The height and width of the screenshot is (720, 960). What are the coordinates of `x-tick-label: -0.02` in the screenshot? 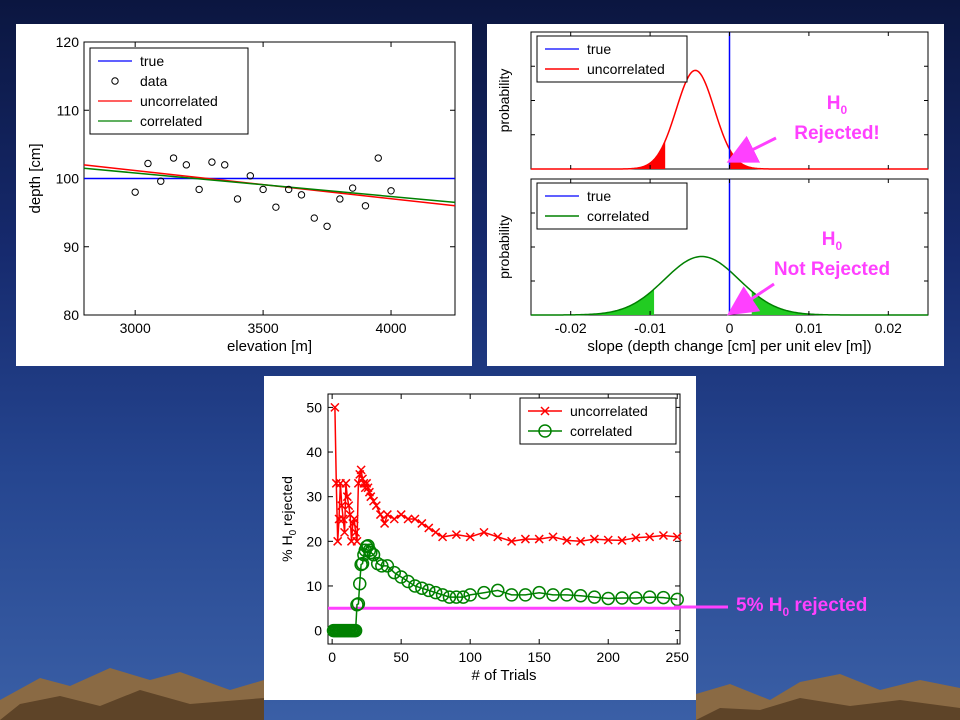 It's located at (571, 328).